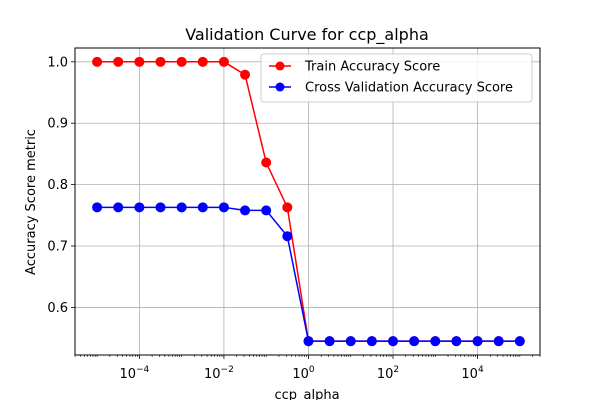 The height and width of the screenshot is (404, 600). I want to click on y-tick-label: 1.0, so click(57, 62).